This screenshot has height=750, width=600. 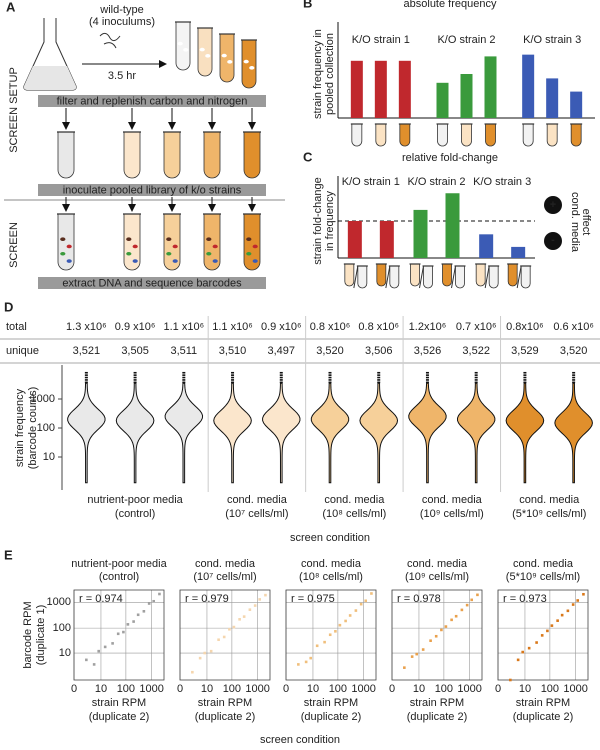 I want to click on x-axis-label: strain RPM, so click(x=119, y=703).